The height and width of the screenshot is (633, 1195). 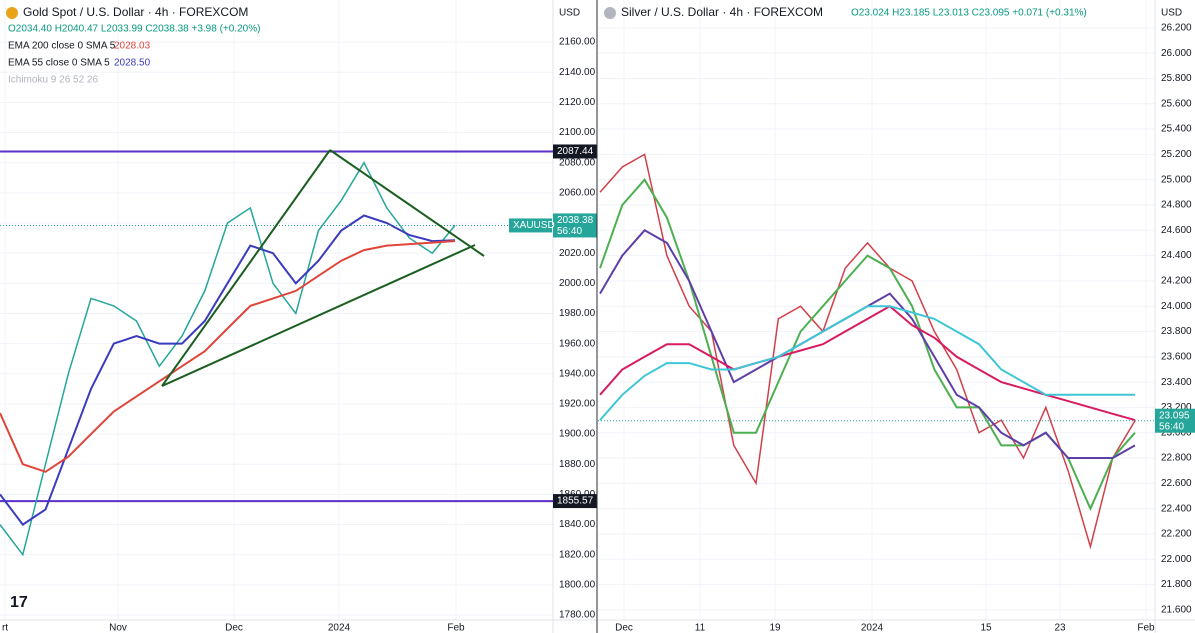 What do you see at coordinates (53, 80) in the screenshot?
I see `indicator-label: Ichimoku 9 26 52 26` at bounding box center [53, 80].